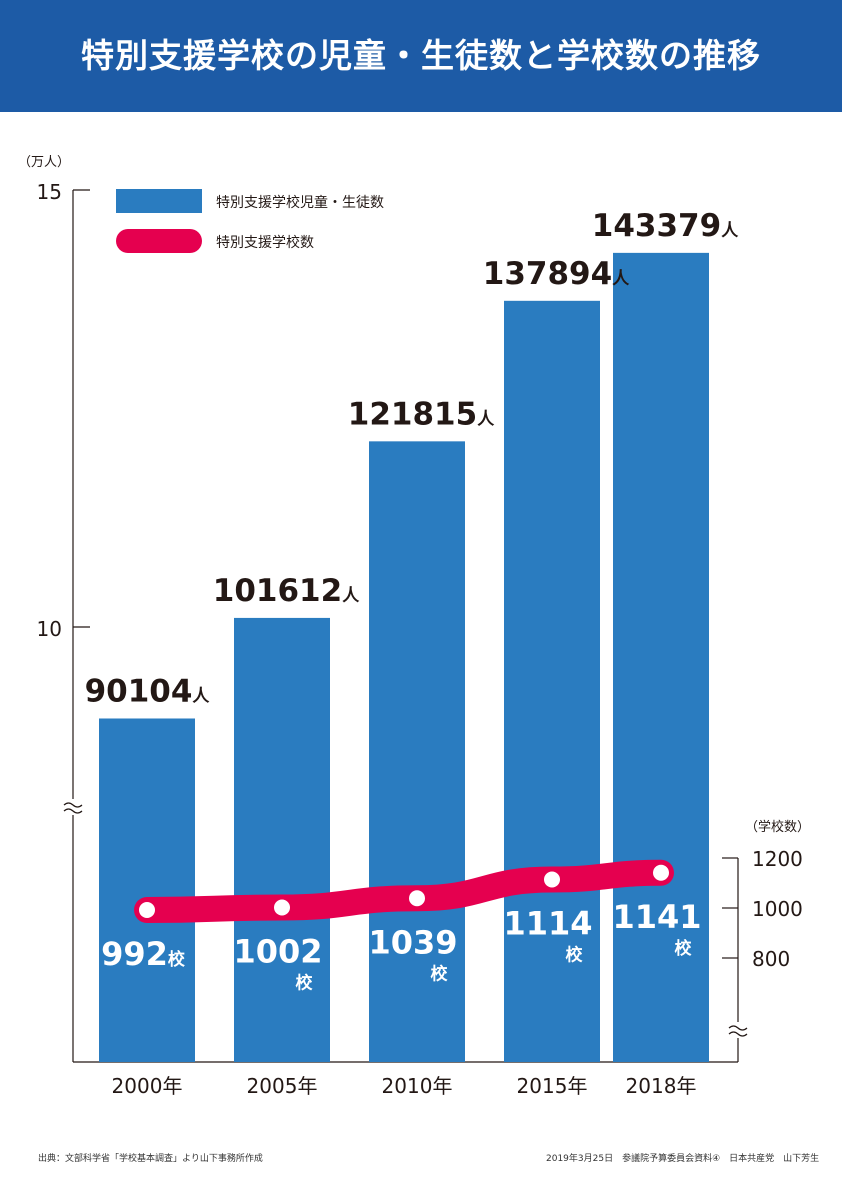 This screenshot has height=1191, width=842. I want to click on bar-value-label-0: 90104人, so click(148, 691).